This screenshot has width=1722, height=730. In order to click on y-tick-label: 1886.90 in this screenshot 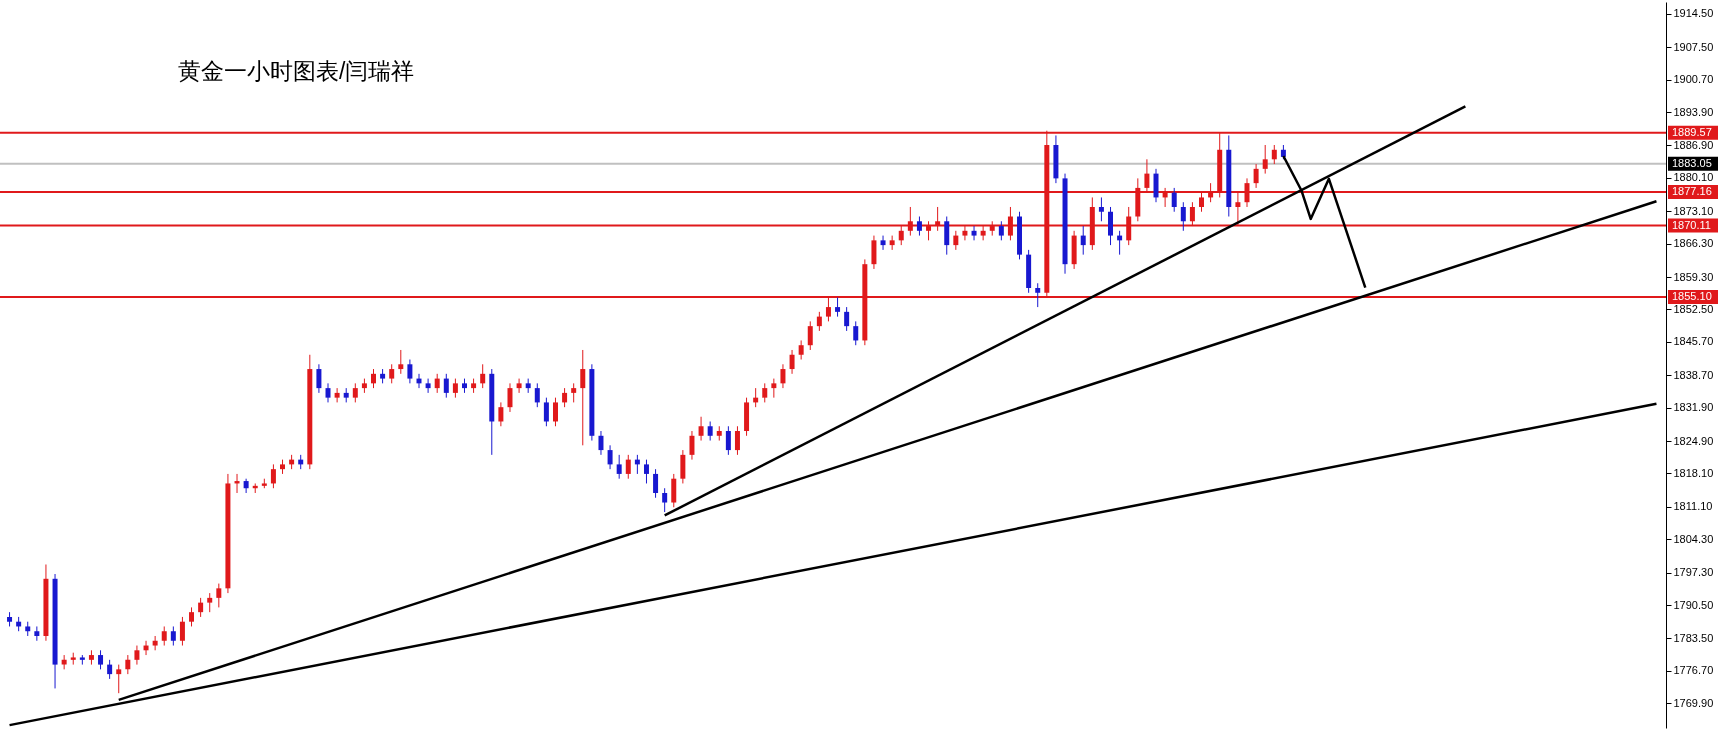, I will do `click(1693, 144)`.